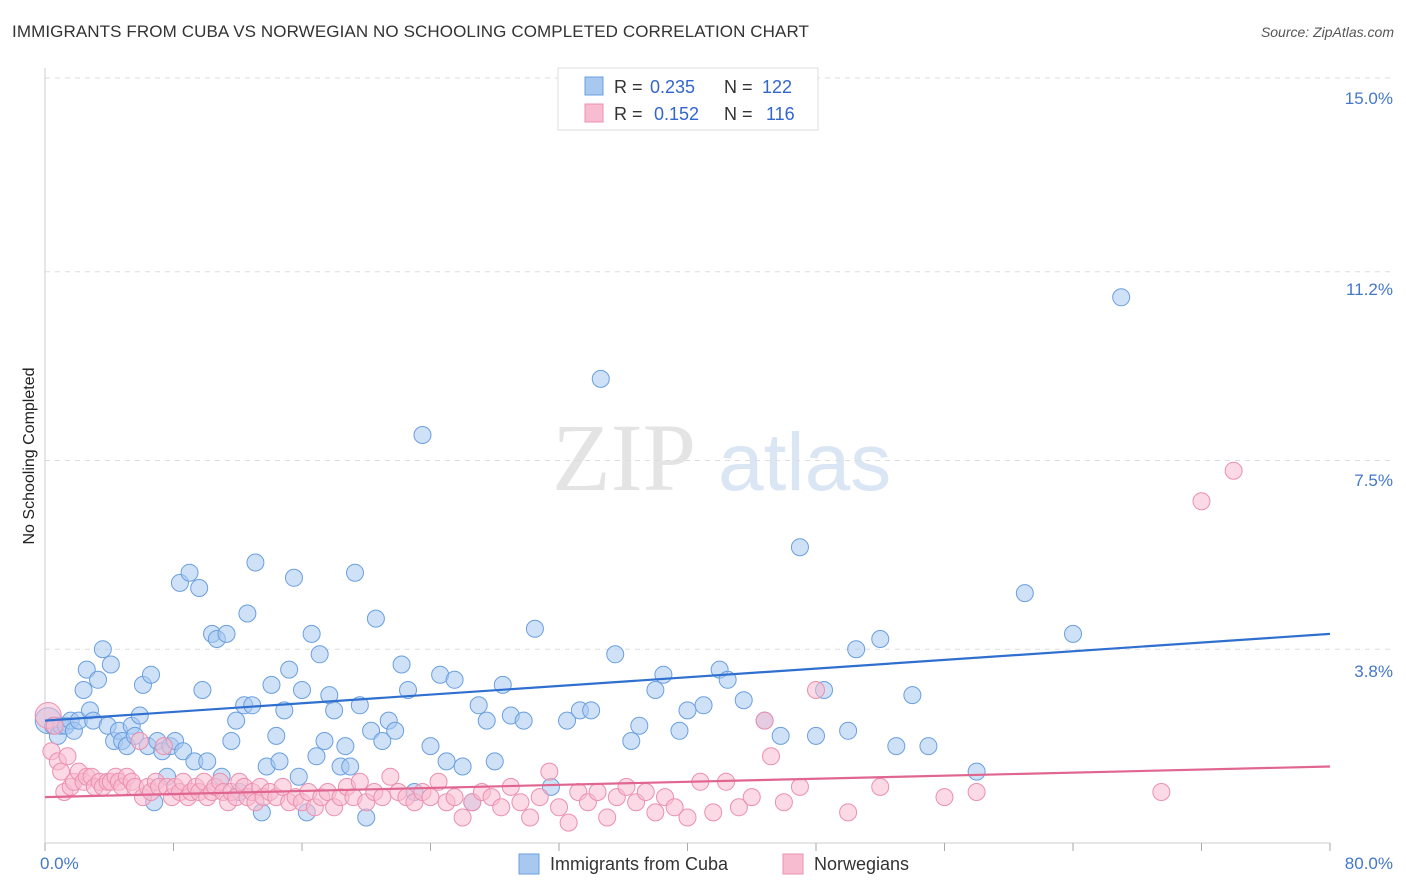 The image size is (1406, 892). I want to click on legend-n-label-cuba: N =, so click(738, 87).